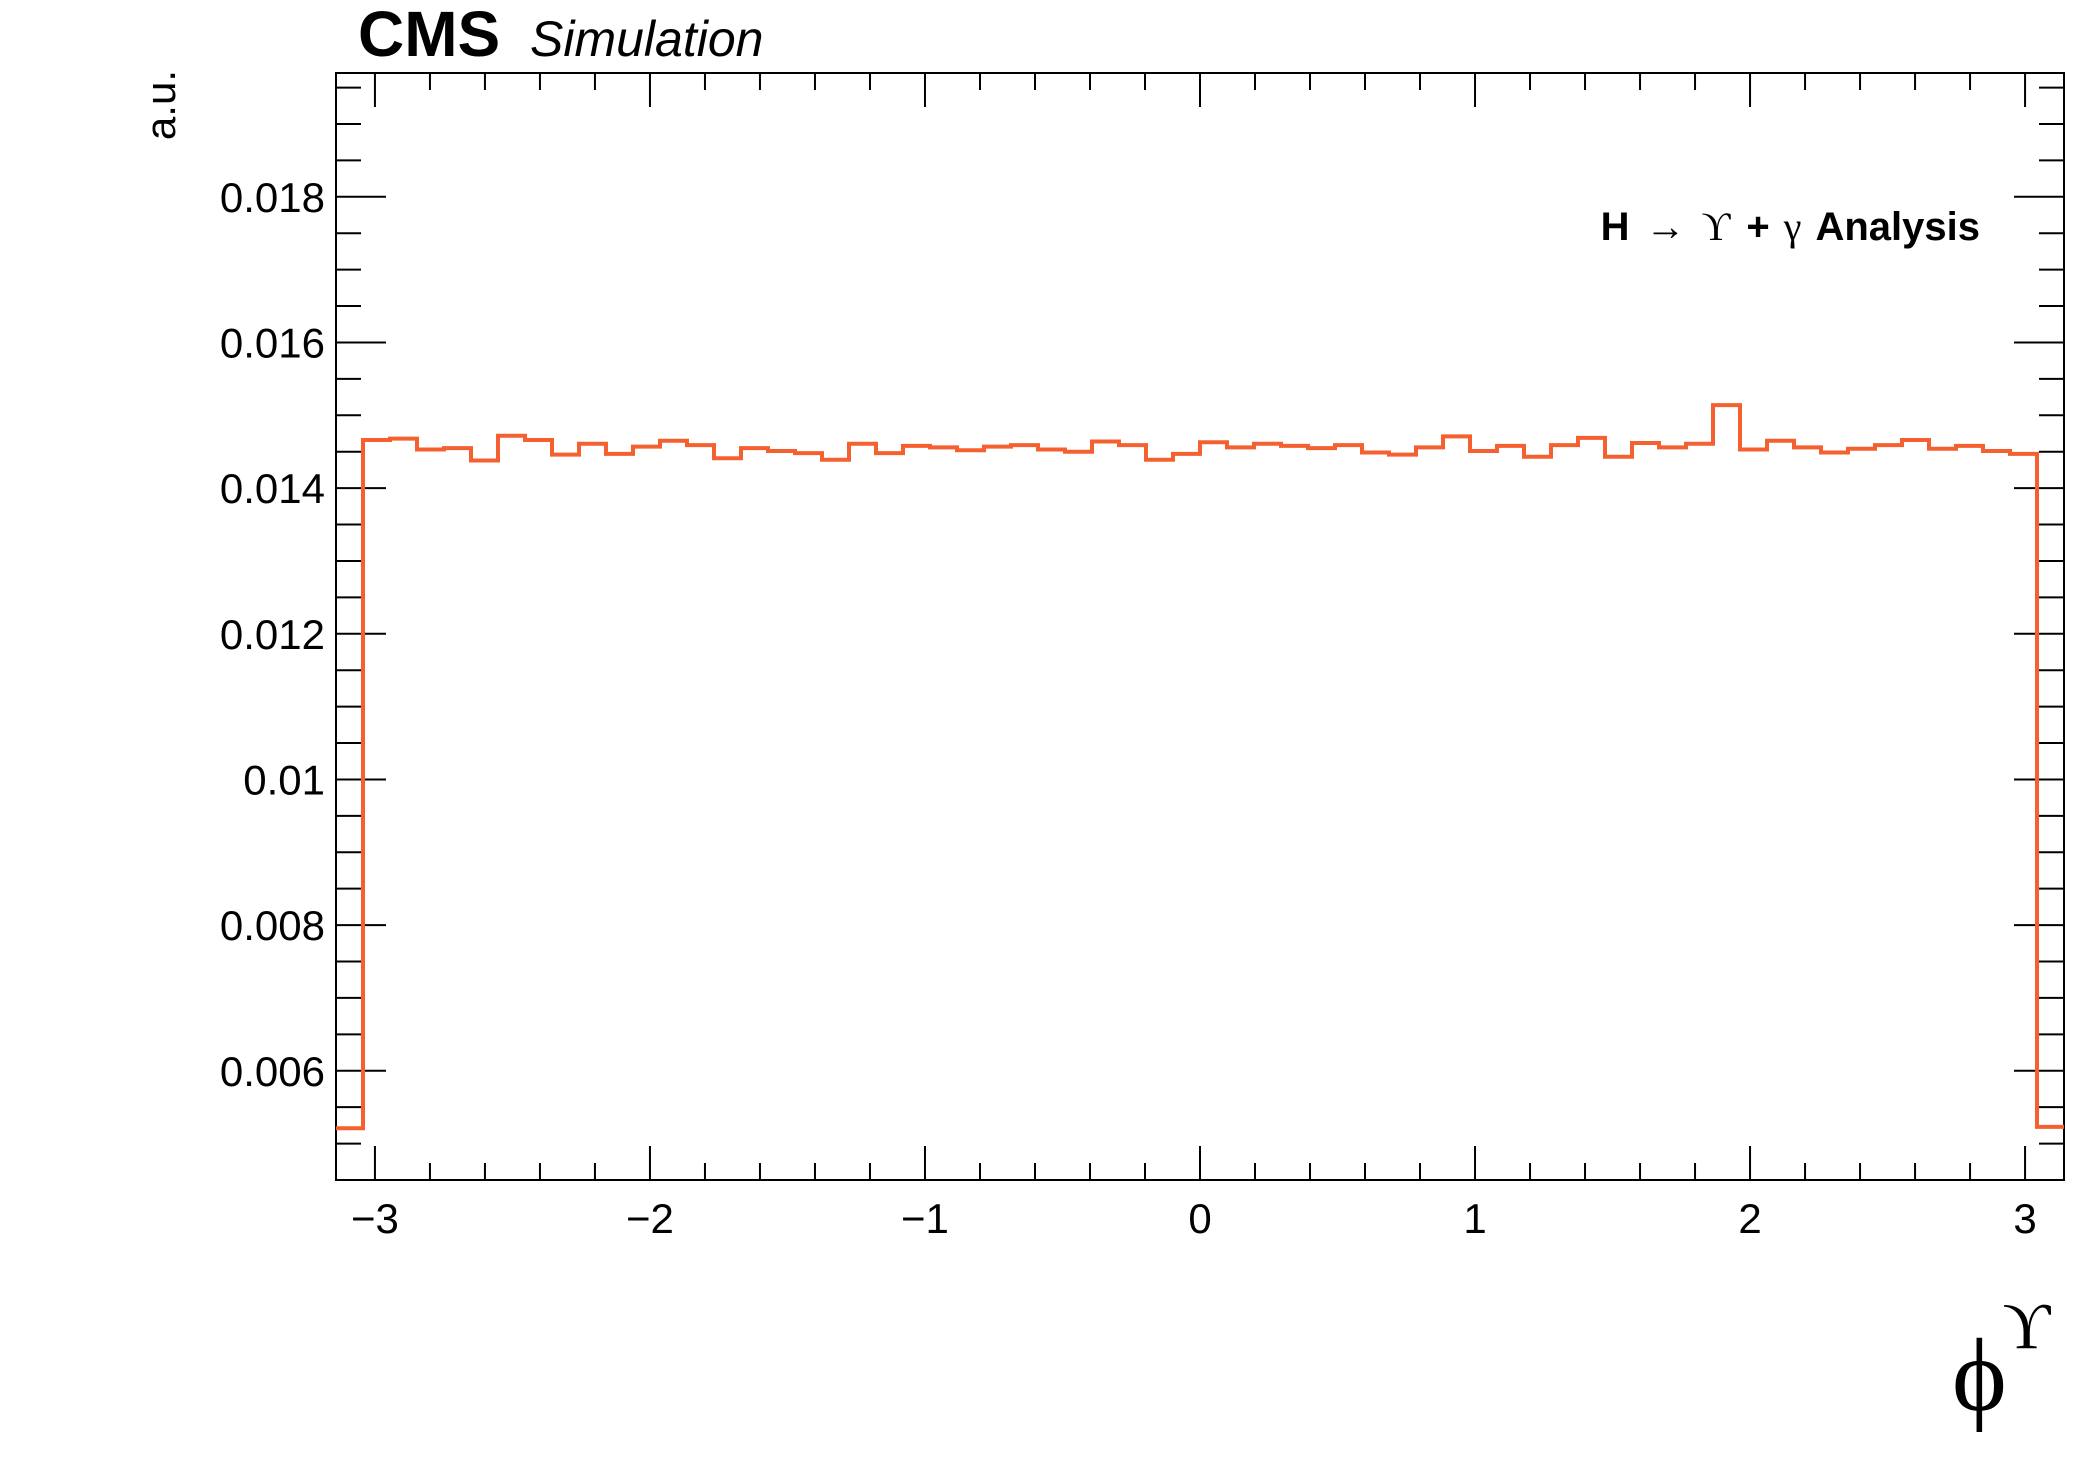 The height and width of the screenshot is (1472, 2096). Describe the element at coordinates (650, 1218) in the screenshot. I see `x-tick-label: −2` at that location.